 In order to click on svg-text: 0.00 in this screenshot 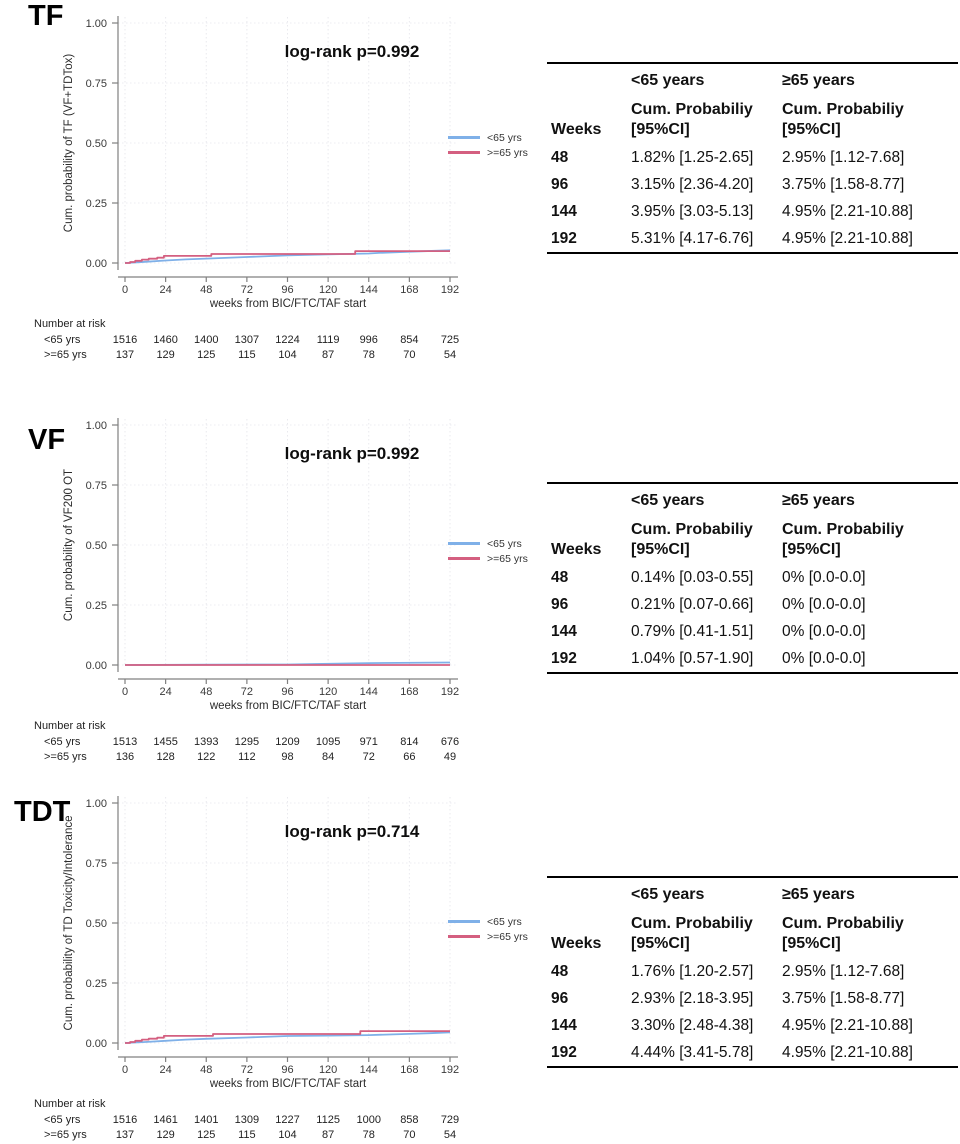, I will do `click(96, 666)`.